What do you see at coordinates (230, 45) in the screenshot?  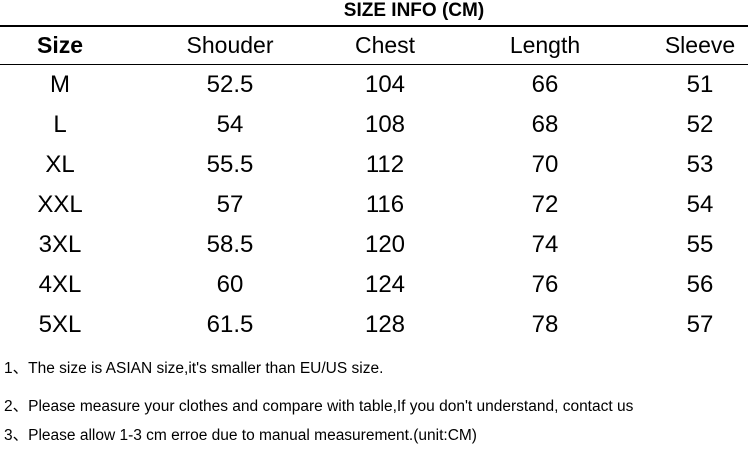 I see `header-shoulder: Shouder` at bounding box center [230, 45].